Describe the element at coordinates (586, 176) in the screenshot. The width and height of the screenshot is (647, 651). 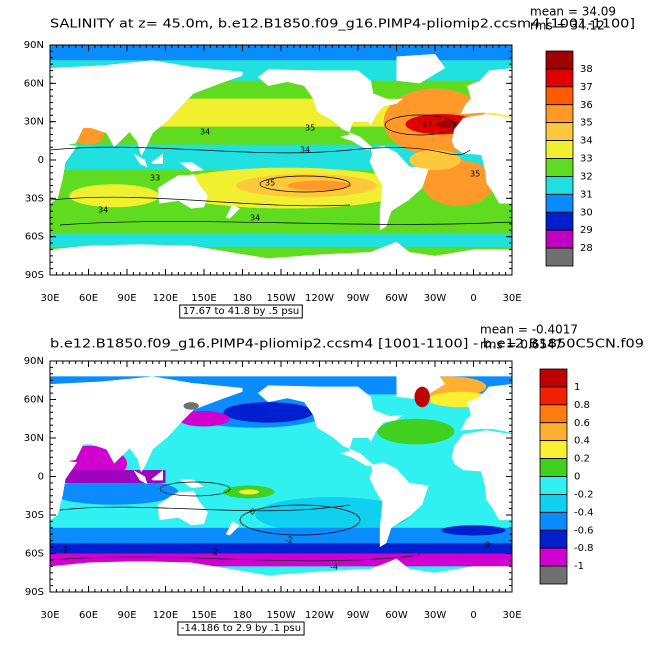
I see `colorbar-label: 32` at that location.